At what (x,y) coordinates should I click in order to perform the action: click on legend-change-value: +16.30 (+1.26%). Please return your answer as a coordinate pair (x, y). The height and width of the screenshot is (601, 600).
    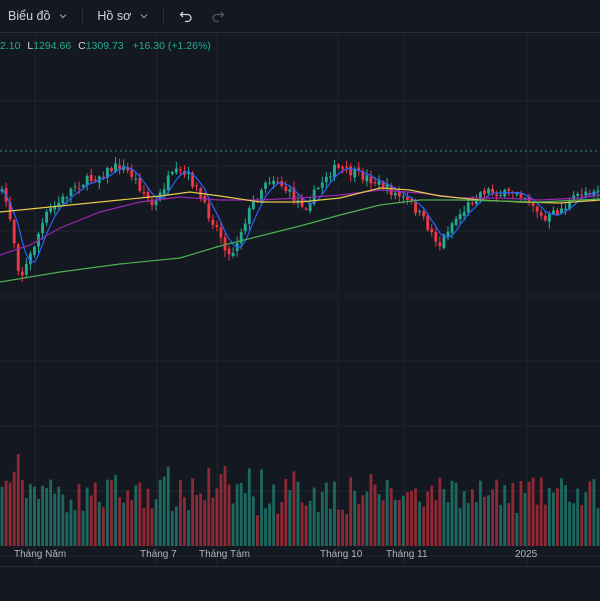
    Looking at the image, I should click on (171, 46).